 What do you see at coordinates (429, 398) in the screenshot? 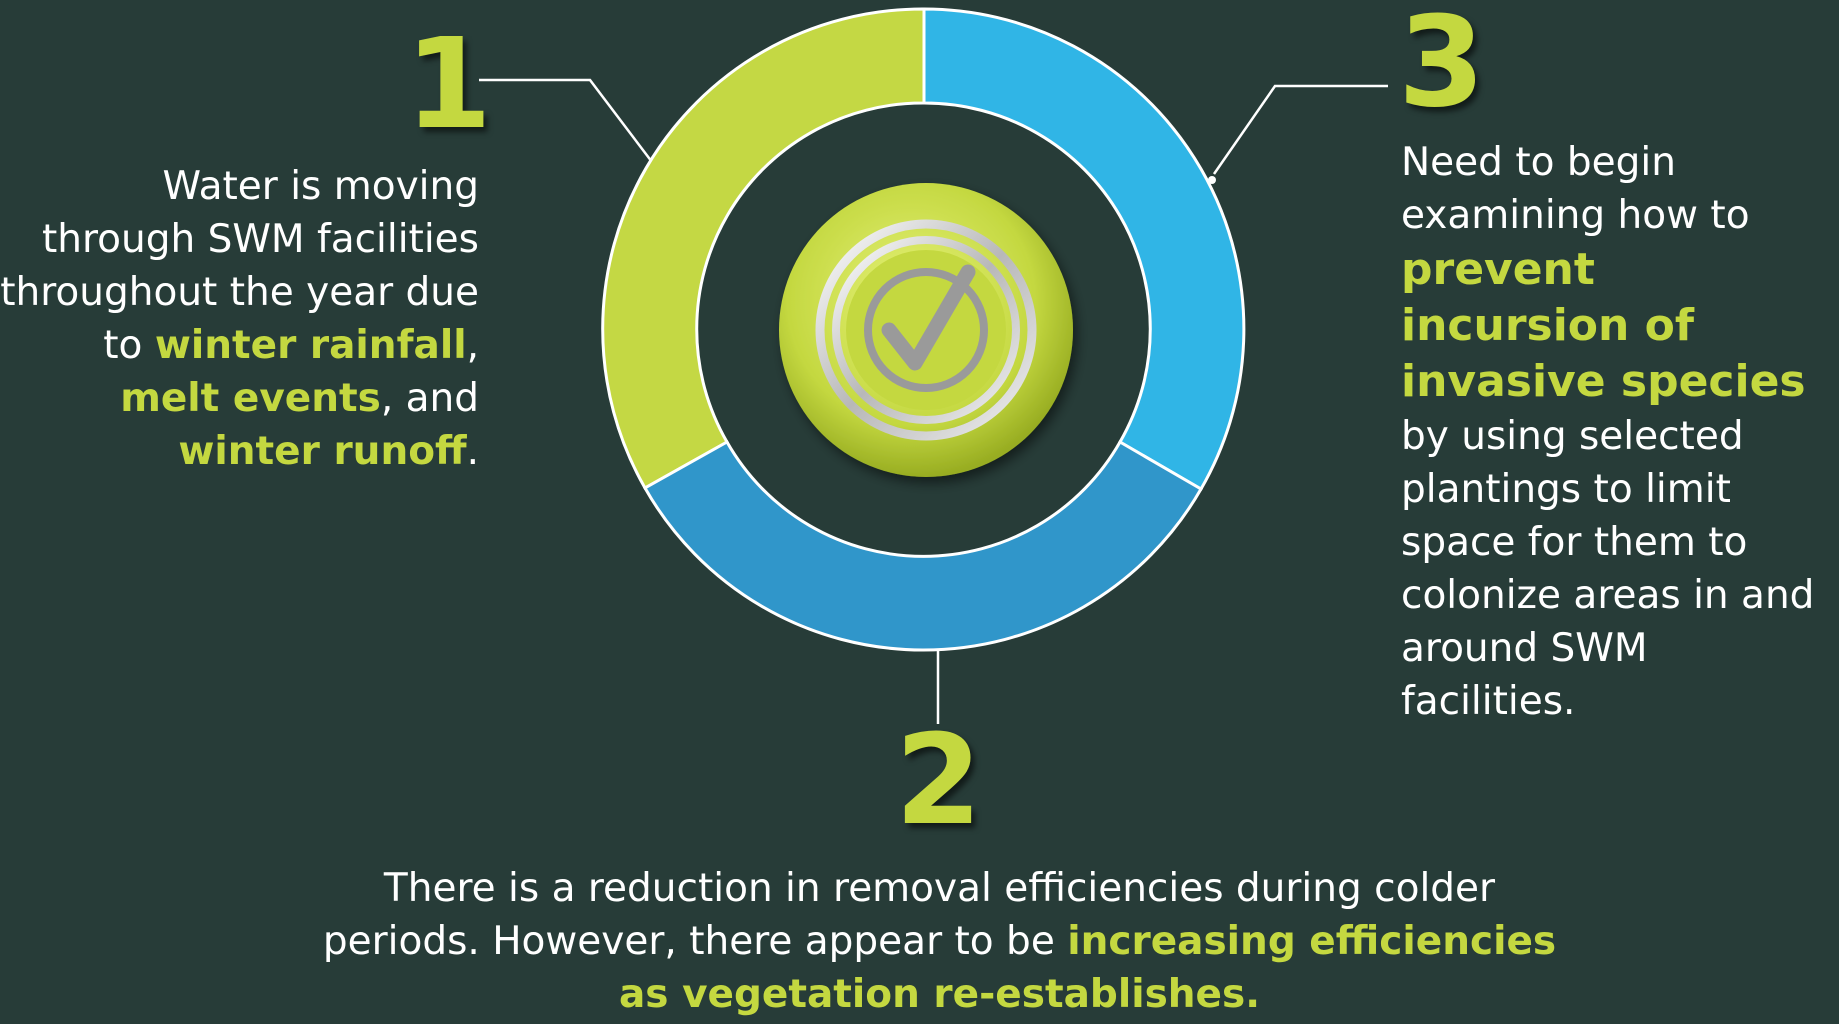
I see `point-1-separator-2: , and` at bounding box center [429, 398].